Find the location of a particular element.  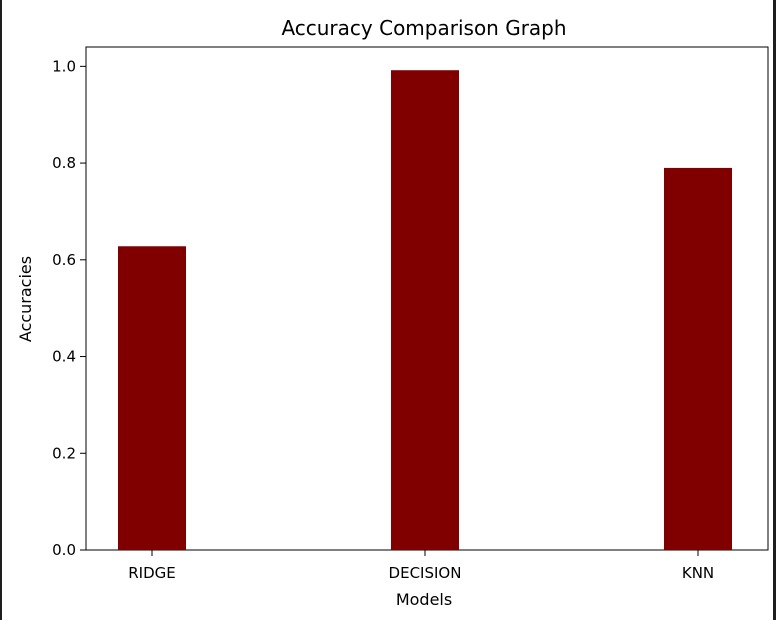

y-axis-label: Accuracies is located at coordinates (25, 299).